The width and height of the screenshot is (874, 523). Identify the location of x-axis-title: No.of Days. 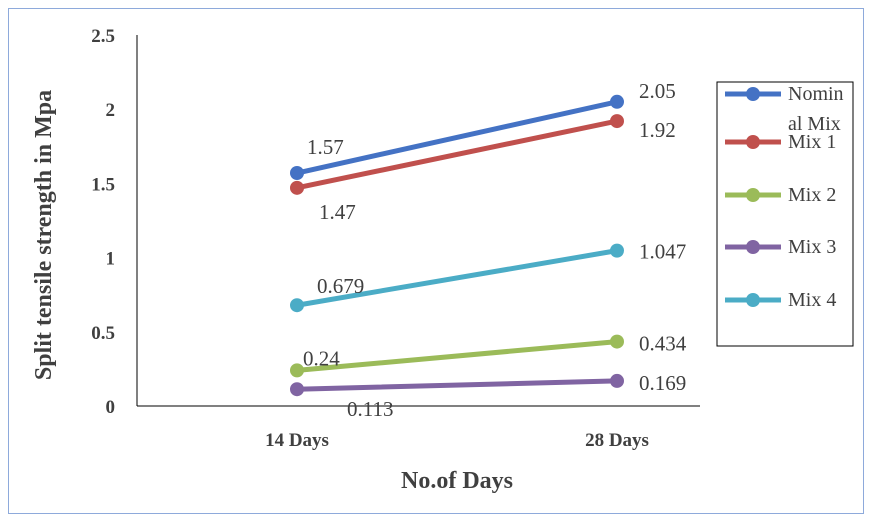
(457, 481).